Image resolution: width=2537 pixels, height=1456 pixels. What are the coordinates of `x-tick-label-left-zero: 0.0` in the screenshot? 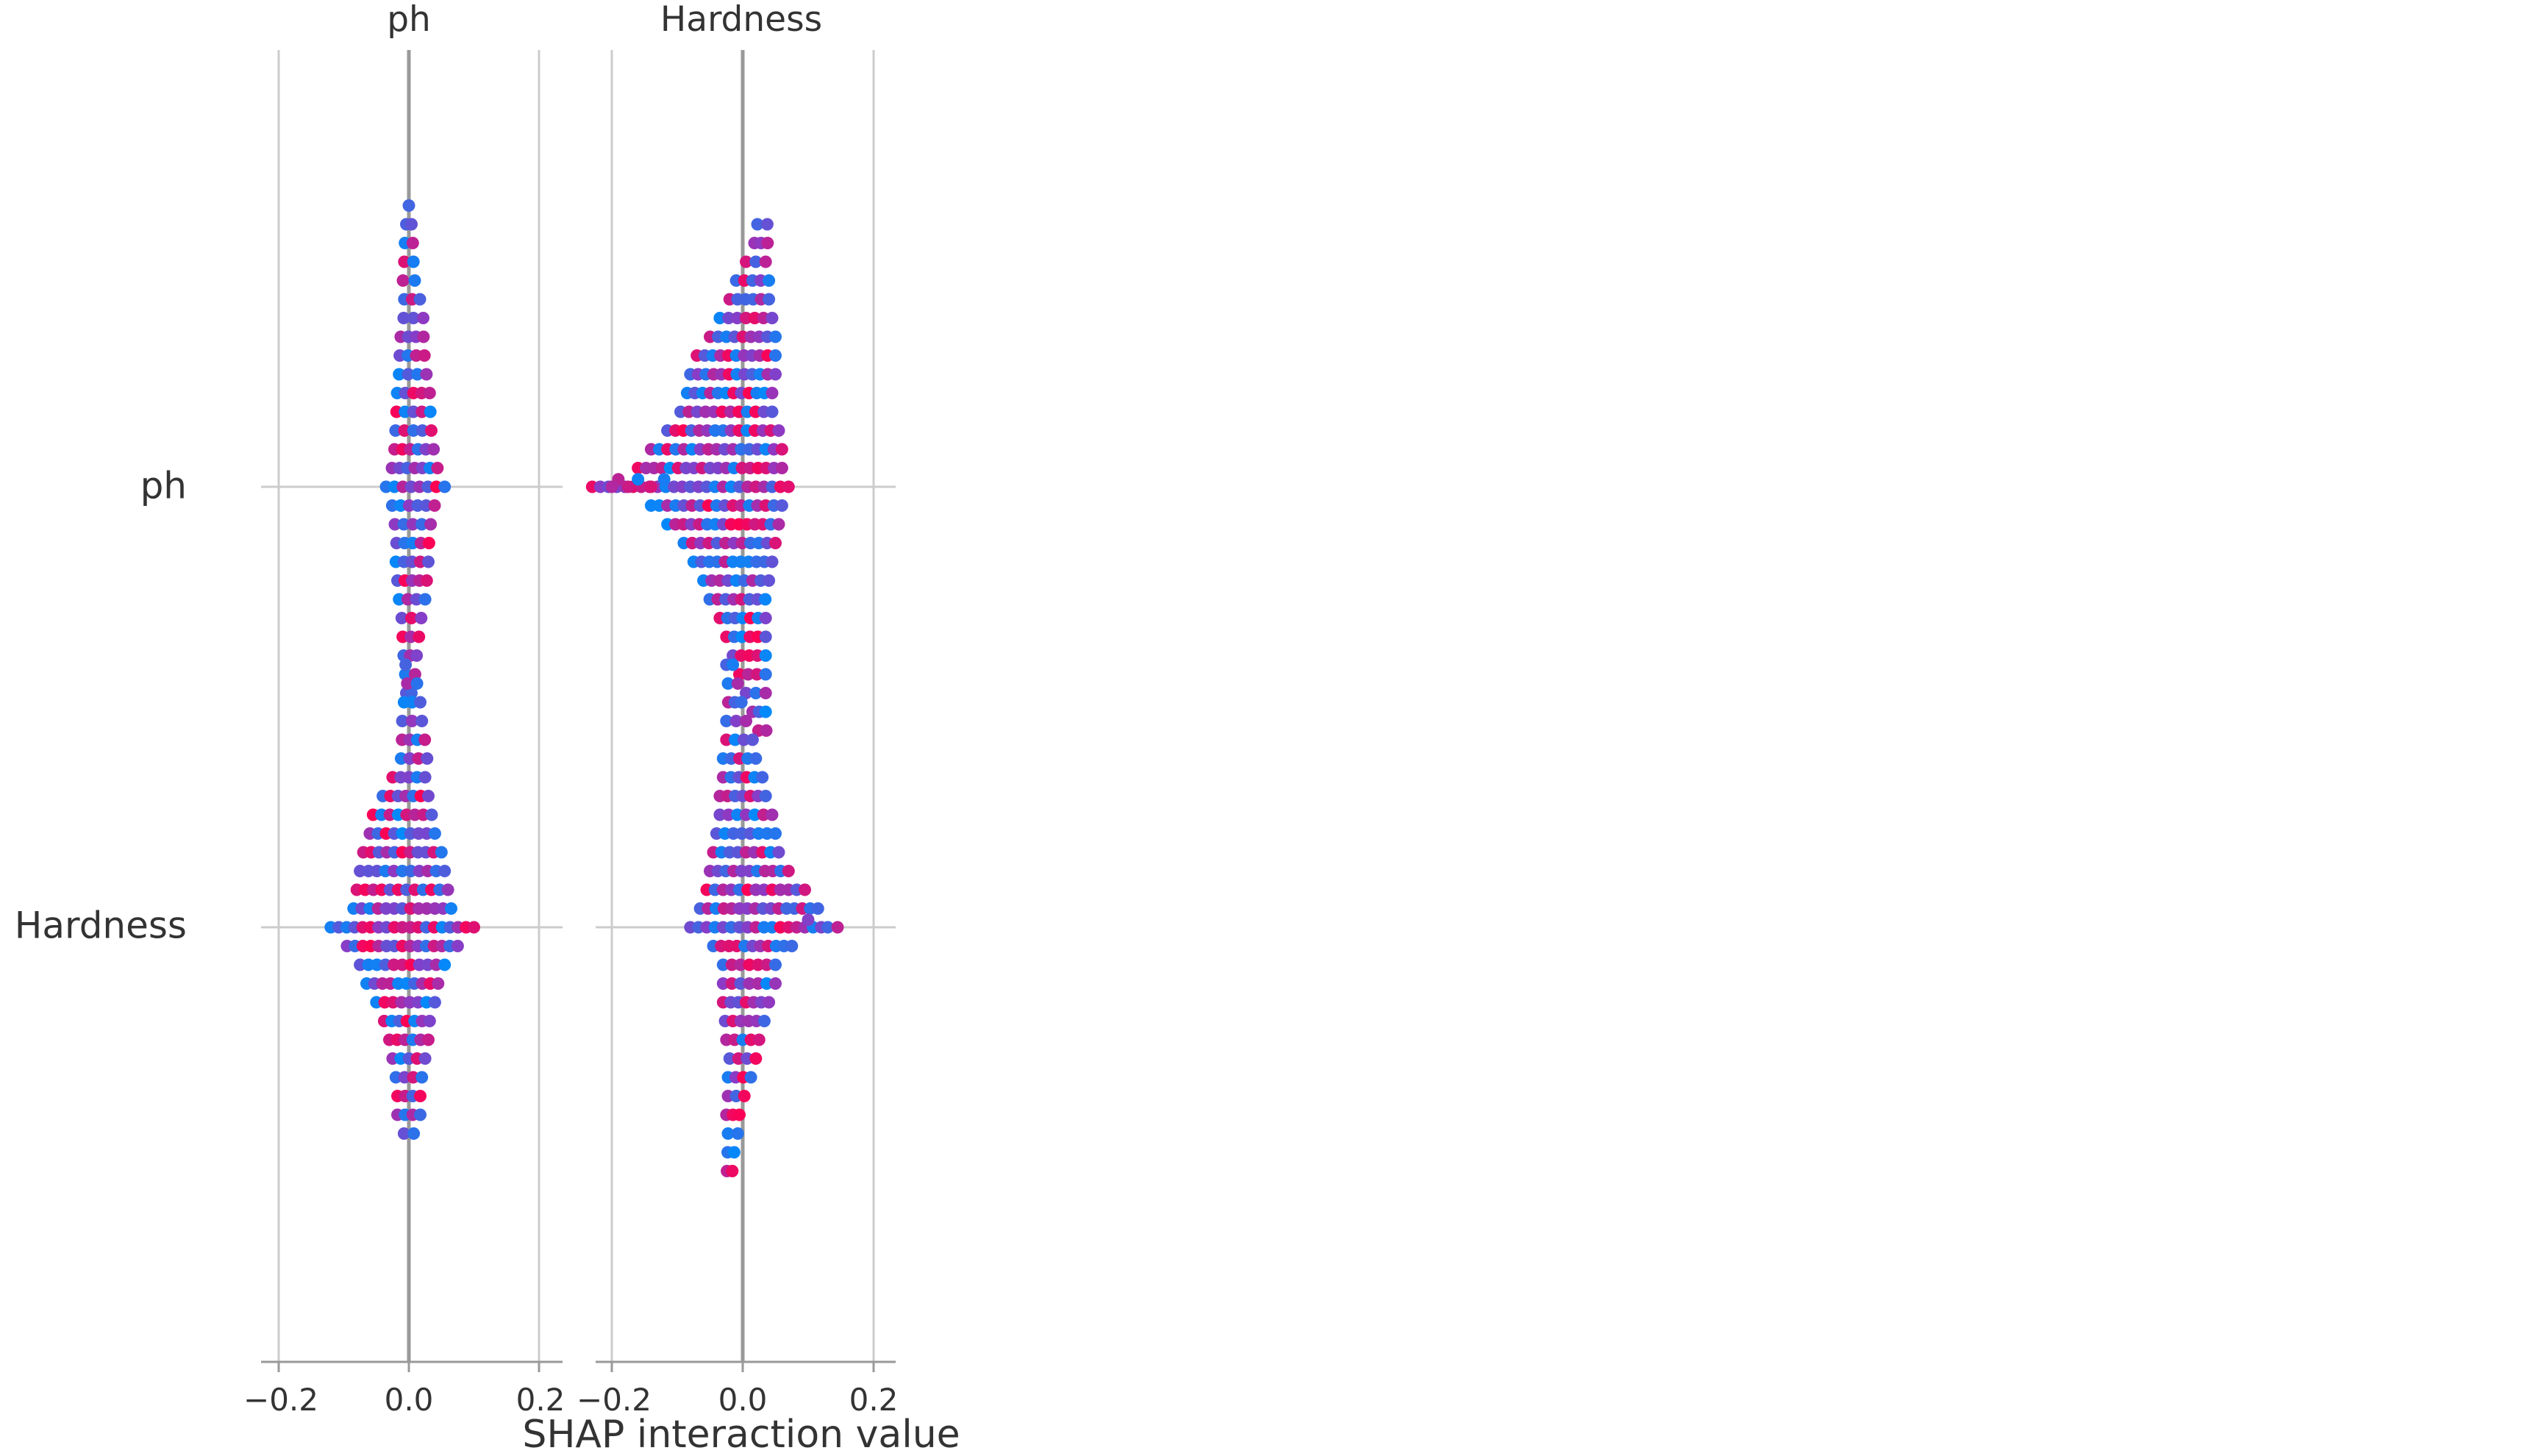 It's located at (410, 1400).